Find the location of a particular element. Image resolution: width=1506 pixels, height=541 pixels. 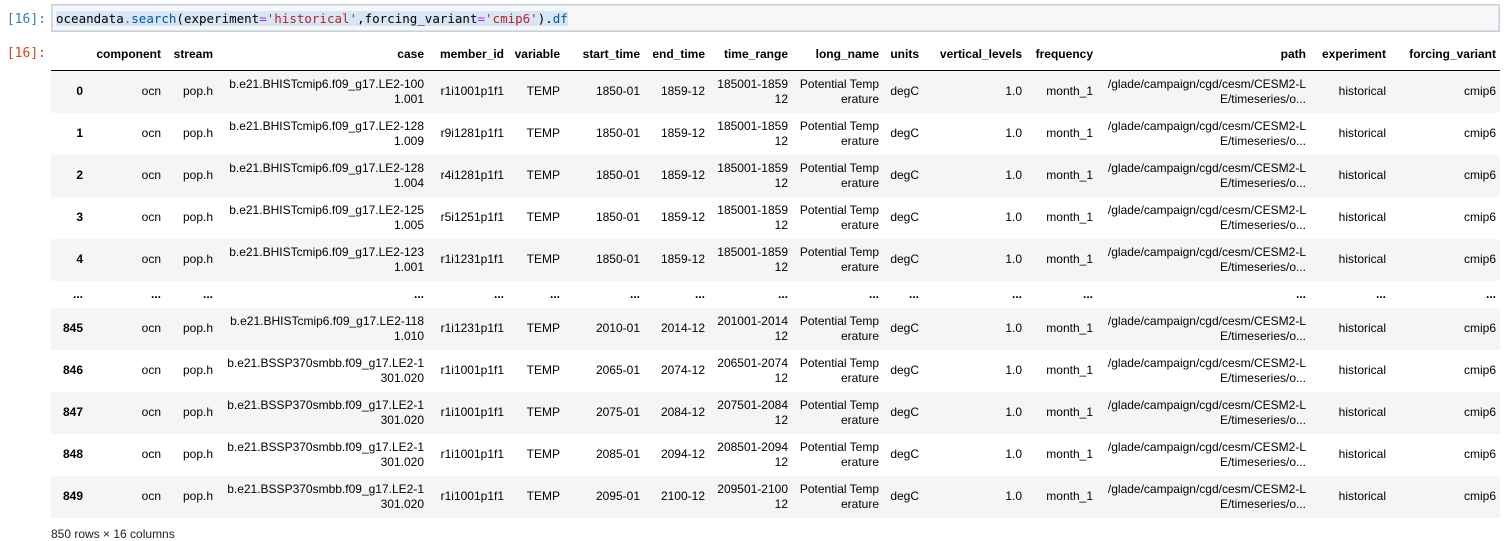

table-cell: b.e21.BHISTcmip6.f09_g17.LE2-1001.001 is located at coordinates (326, 91).